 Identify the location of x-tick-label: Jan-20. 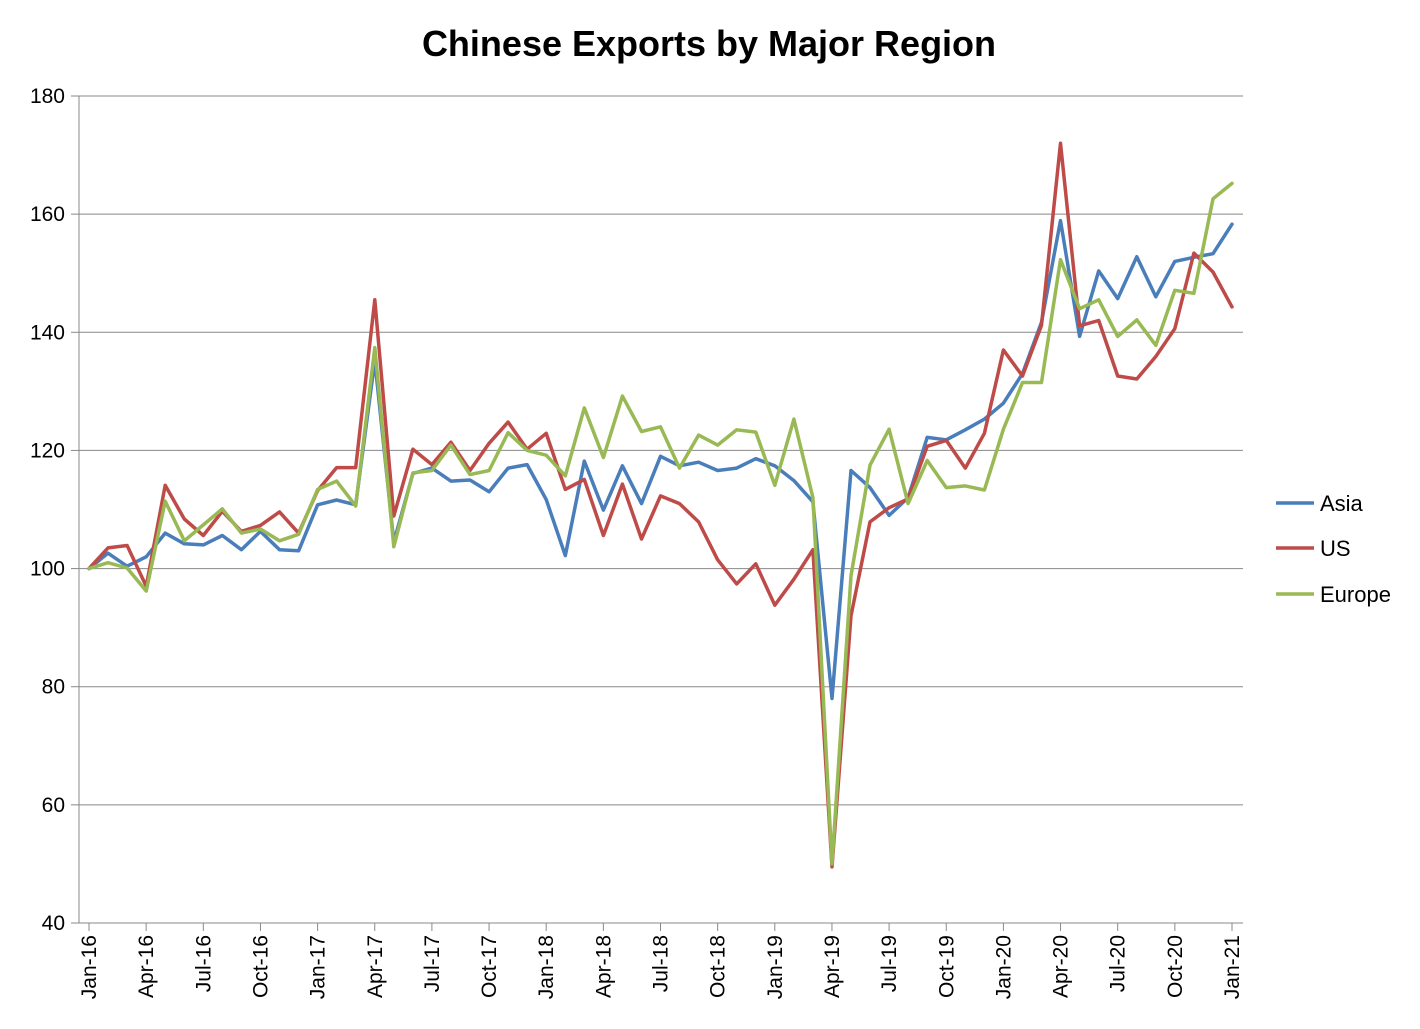
(1003, 967).